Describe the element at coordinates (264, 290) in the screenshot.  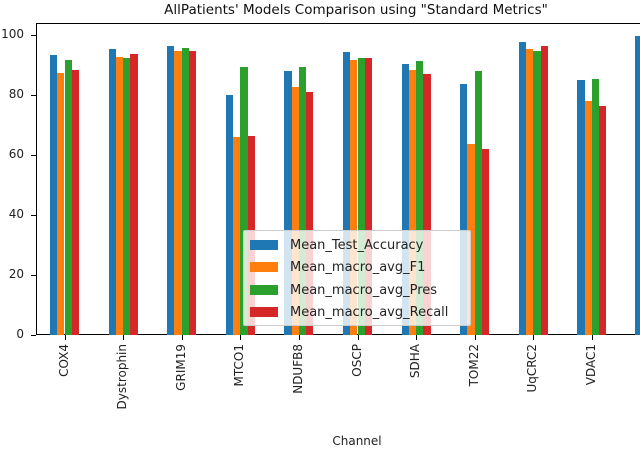
I see `legend-swatch-pres` at that location.